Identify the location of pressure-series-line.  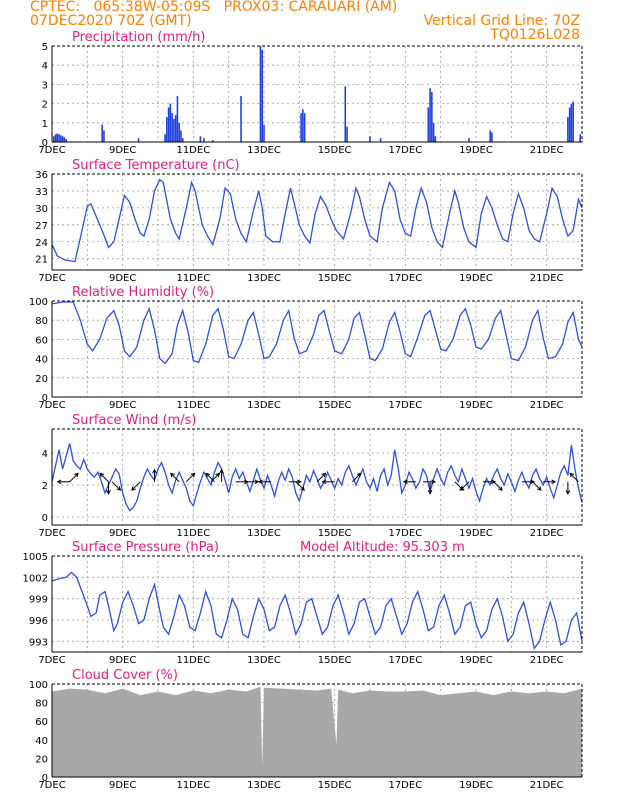
(317, 610).